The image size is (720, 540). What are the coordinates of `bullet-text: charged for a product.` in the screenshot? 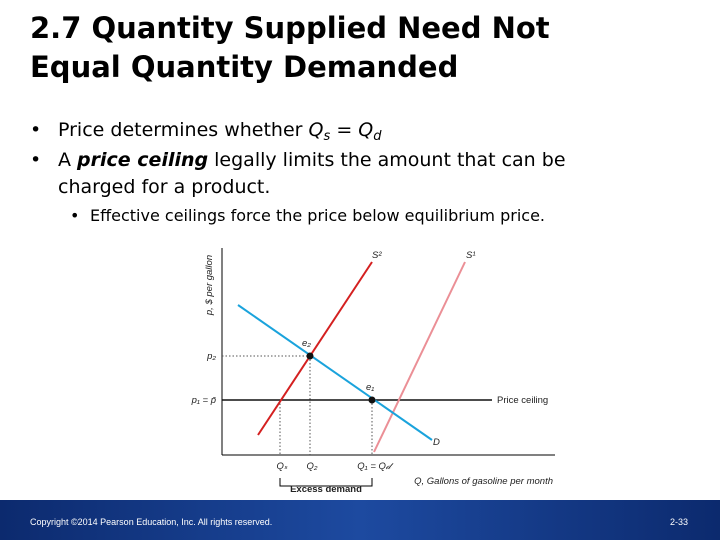 It's located at (164, 187).